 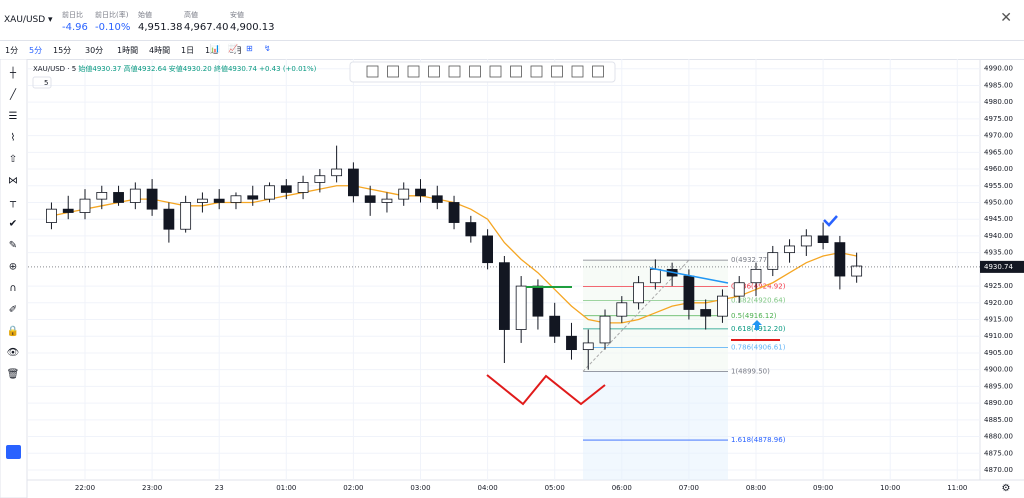 I want to click on tool-icon: 🔒, so click(x=13, y=331).